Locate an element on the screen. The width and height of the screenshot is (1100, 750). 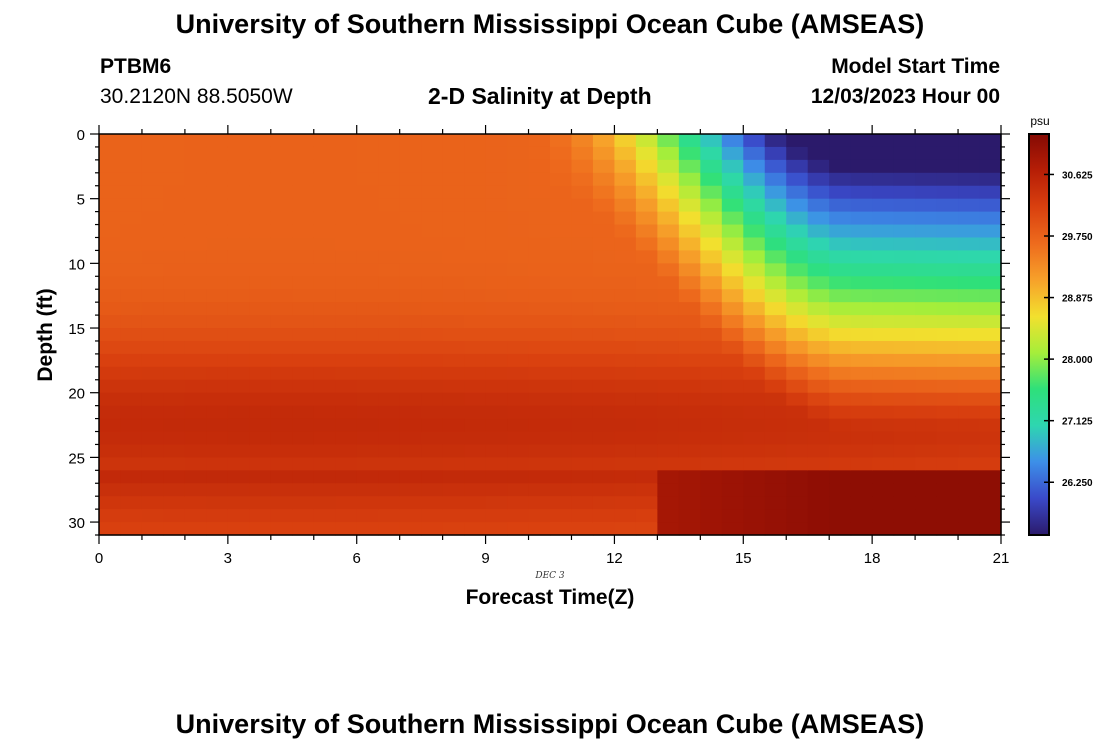
colorbar-tick-label: 29.750 is located at coordinates (1077, 237).